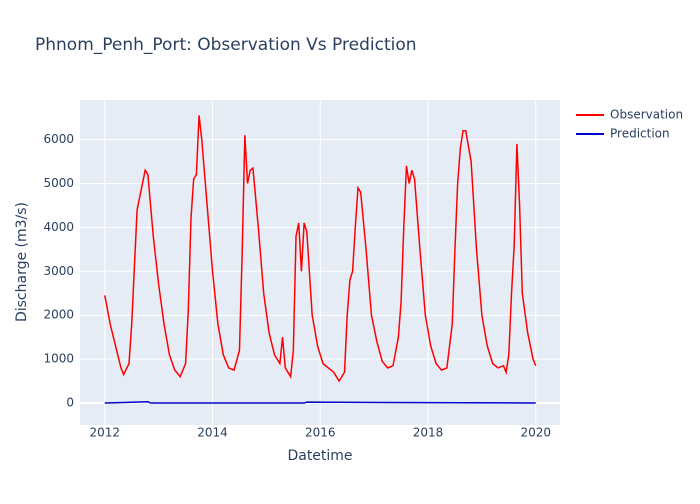 The height and width of the screenshot is (504, 700). I want to click on y-axis-title: Discharge (m3/s), so click(22, 262).